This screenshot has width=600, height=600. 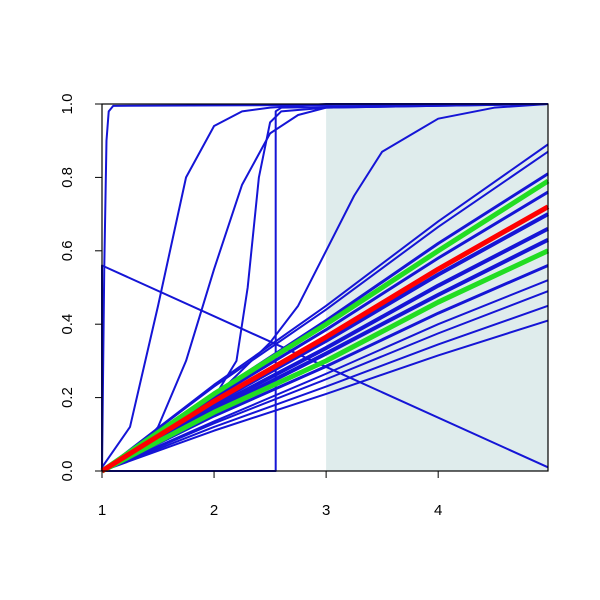 I want to click on y-tick-label: 0.4, so click(x=67, y=324).